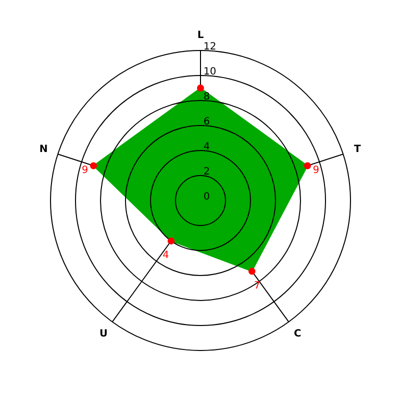 This screenshot has height=400, width=400. What do you see at coordinates (43, 150) in the screenshot?
I see `spoke-label: N` at bounding box center [43, 150].